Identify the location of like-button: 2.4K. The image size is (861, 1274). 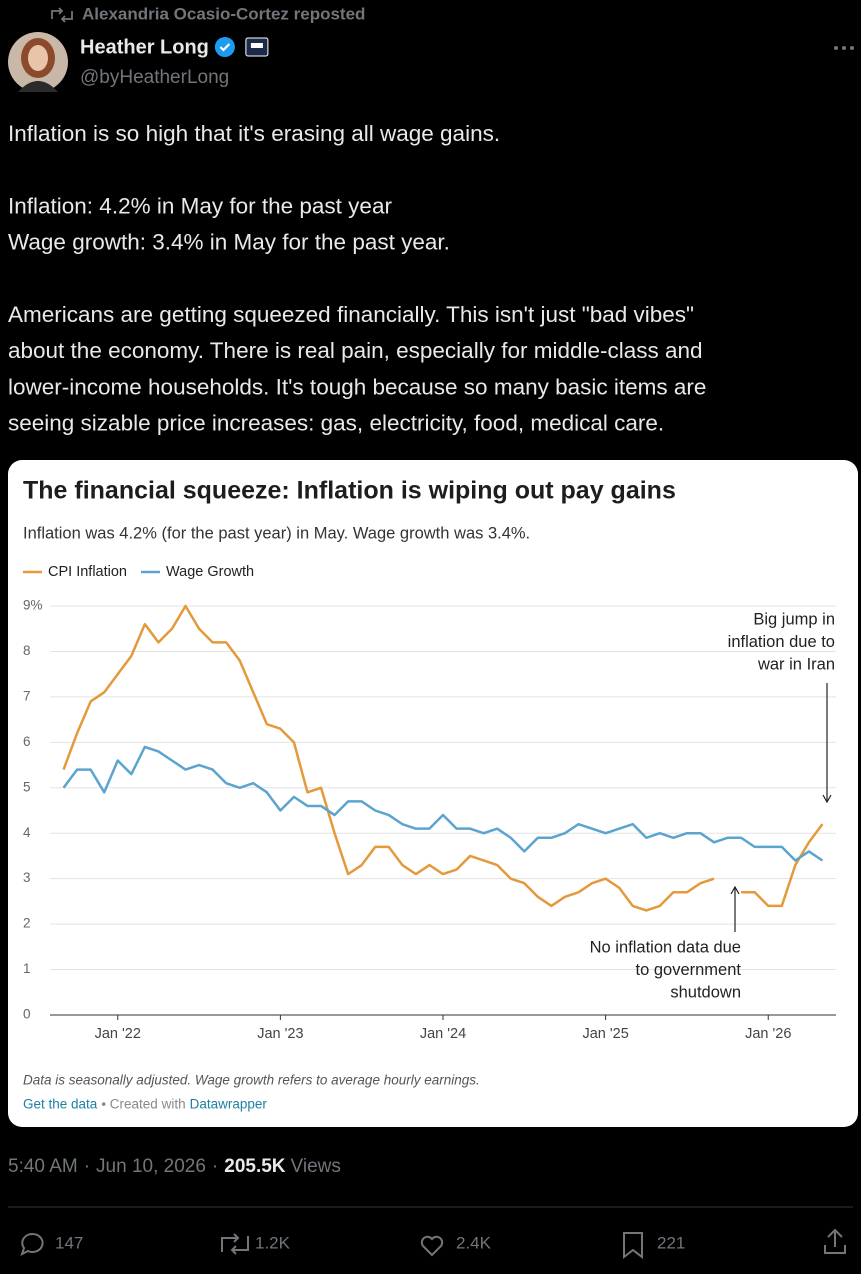
(456, 1245).